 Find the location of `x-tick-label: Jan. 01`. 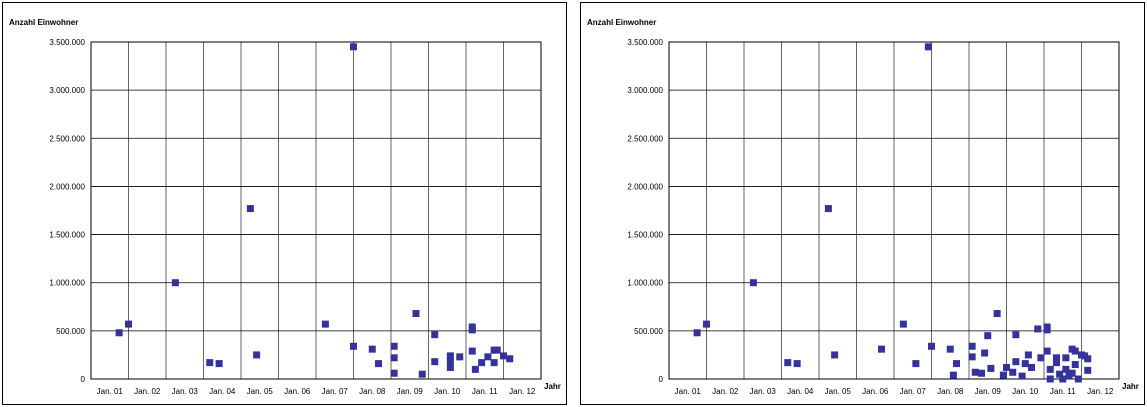

x-tick-label: Jan. 01 is located at coordinates (110, 391).